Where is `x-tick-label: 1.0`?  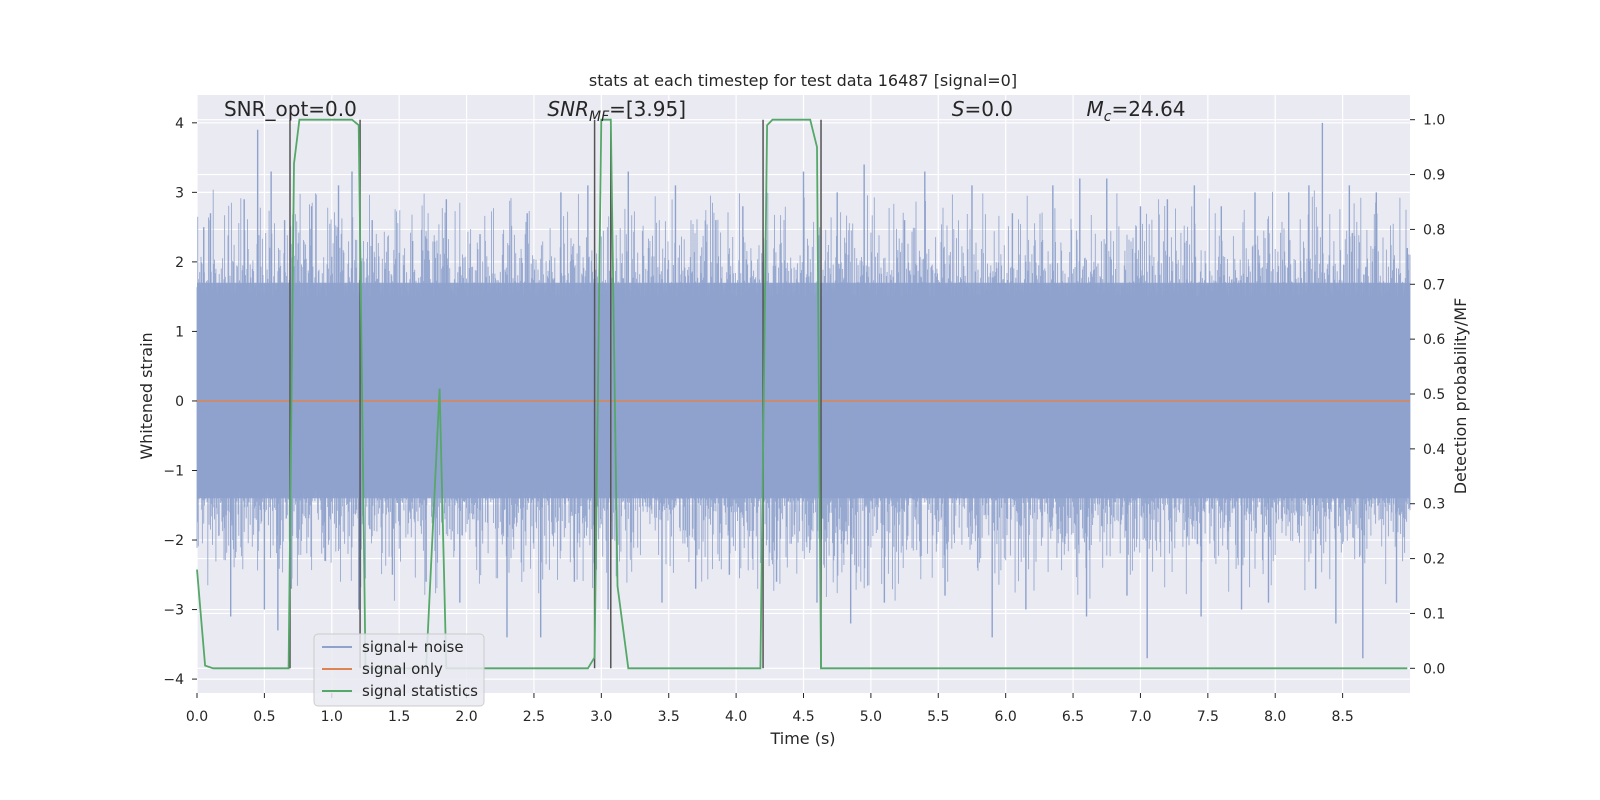
x-tick-label: 1.0 is located at coordinates (332, 717).